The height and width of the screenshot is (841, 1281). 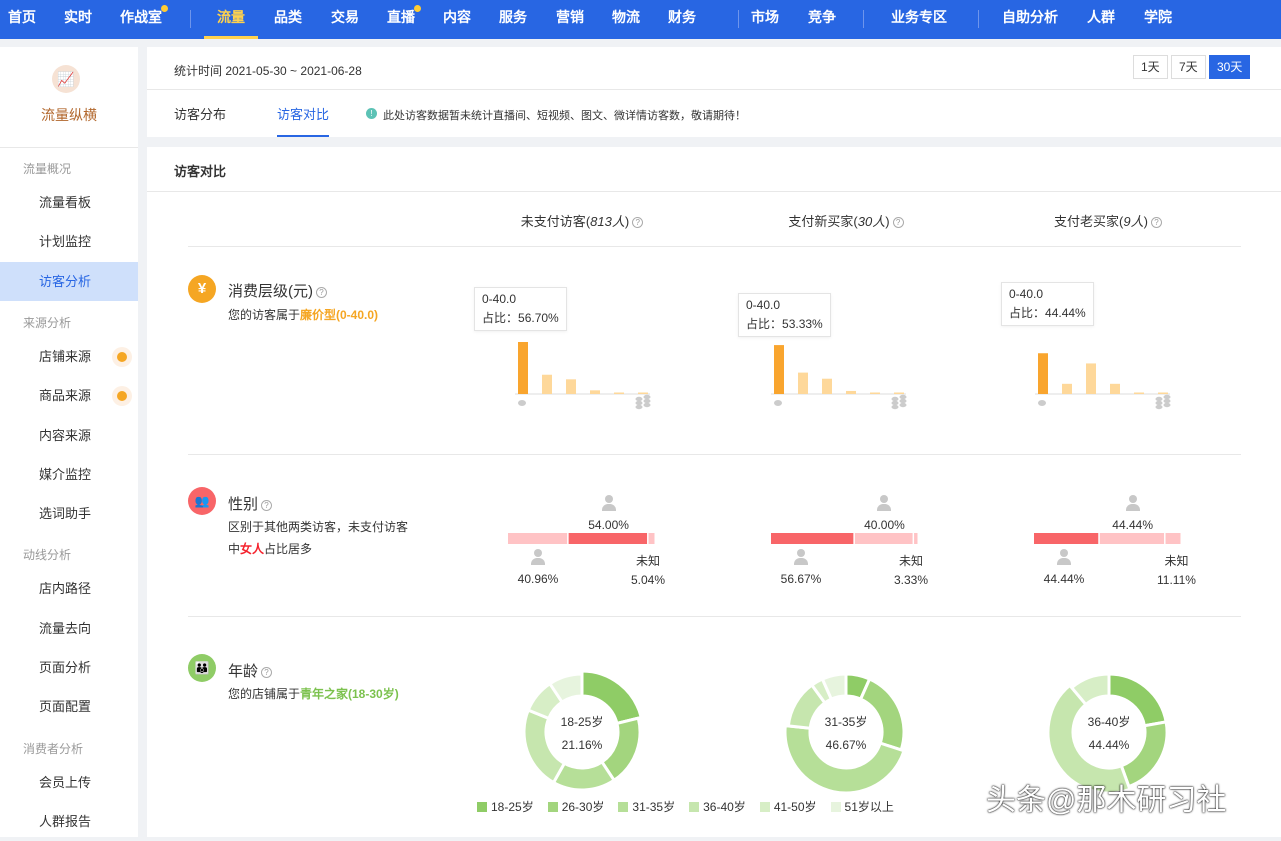 What do you see at coordinates (846, 721) in the screenshot?
I see `donut-center-label: 31-35岁` at bounding box center [846, 721].